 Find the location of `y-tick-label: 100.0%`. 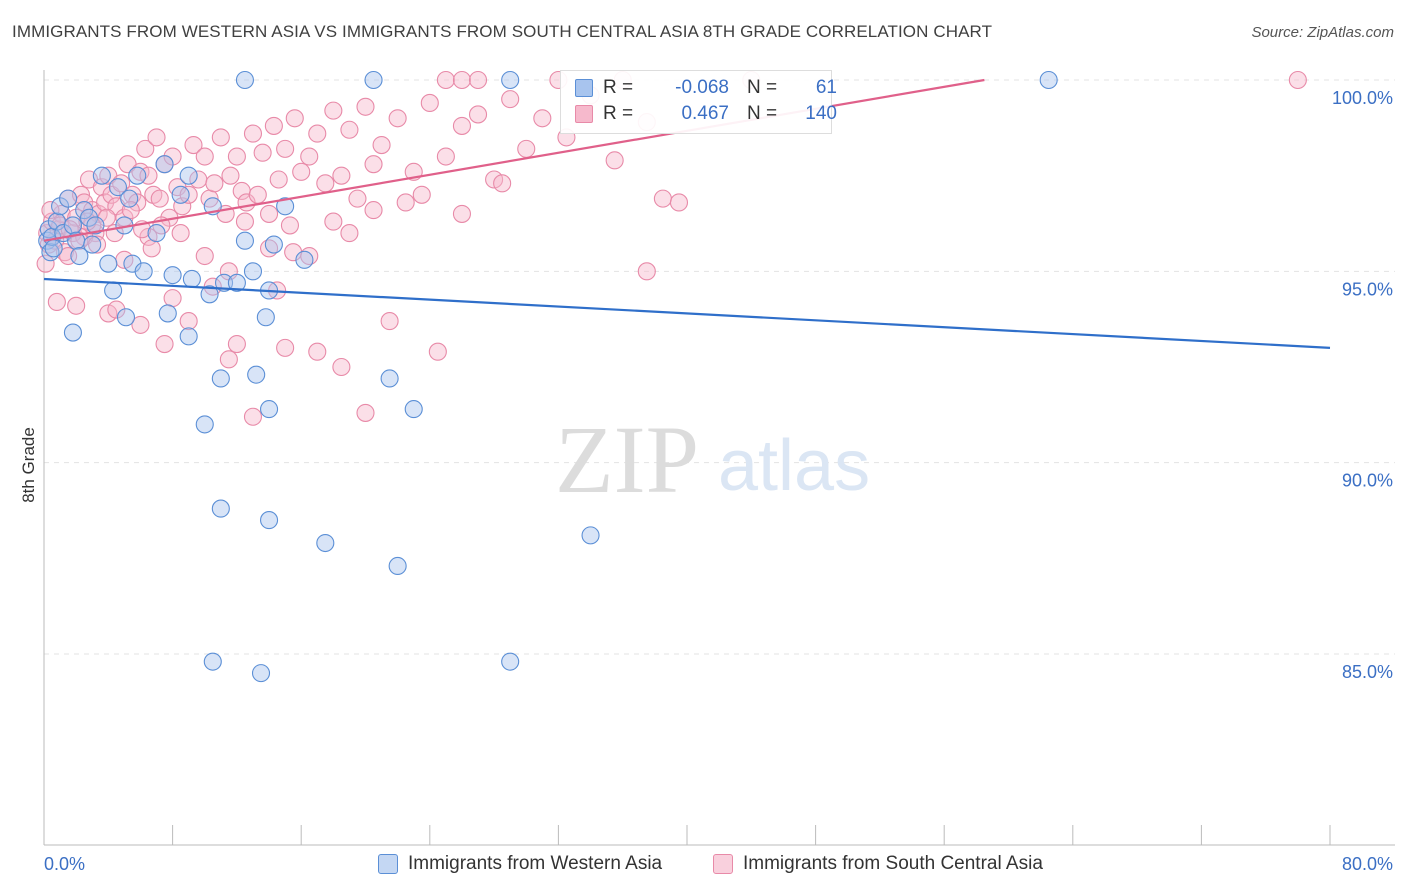

y-tick-label: 100.0% is located at coordinates (1362, 98).